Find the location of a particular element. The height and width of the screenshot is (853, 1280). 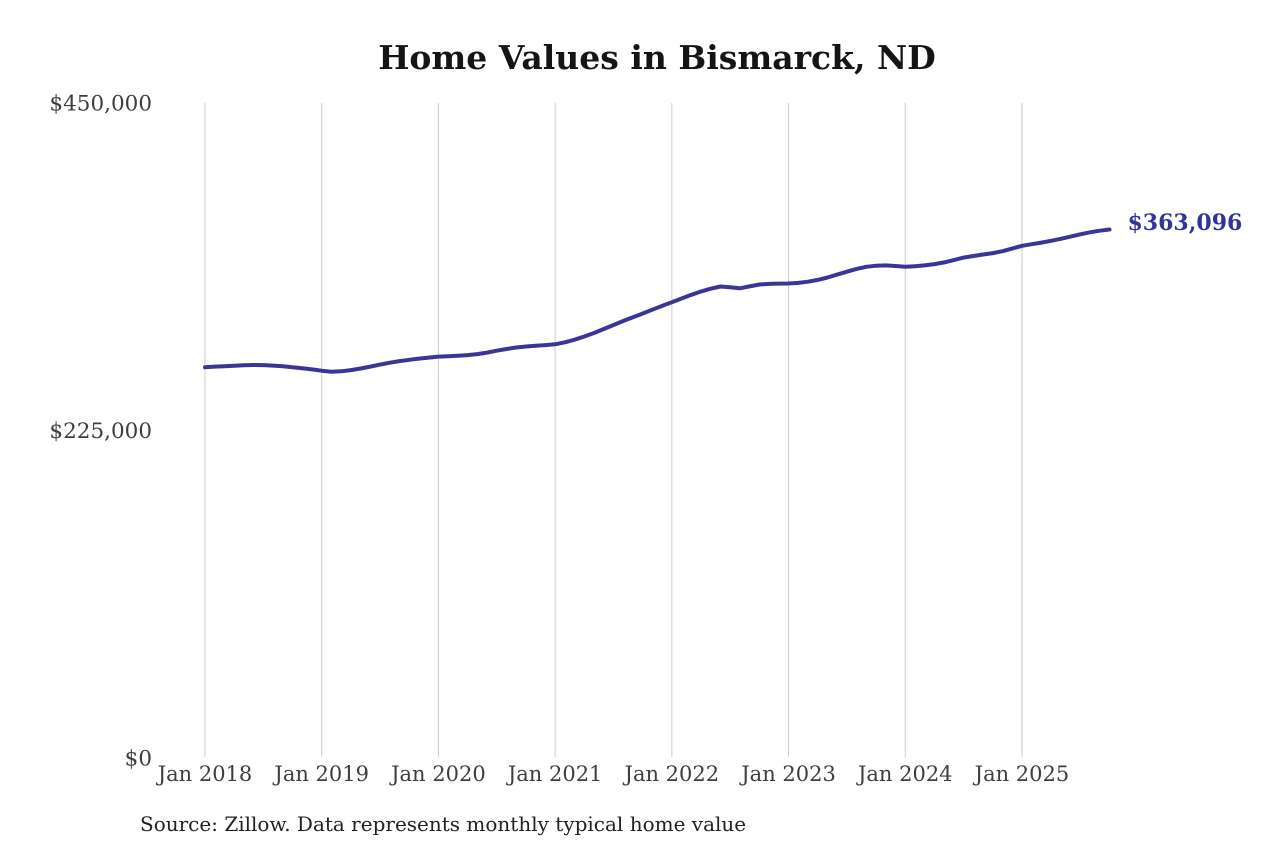

chart-title: Home Values in Bismarck, ND is located at coordinates (657, 57).